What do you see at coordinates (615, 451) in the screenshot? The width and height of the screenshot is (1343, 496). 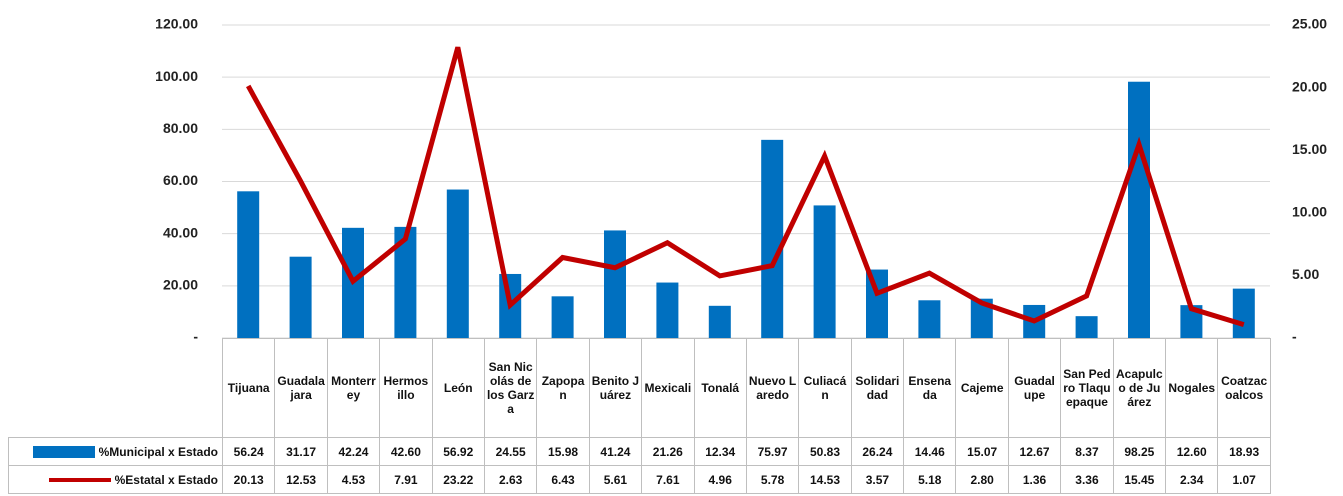 I see `value-cell: 41.24` at bounding box center [615, 451].